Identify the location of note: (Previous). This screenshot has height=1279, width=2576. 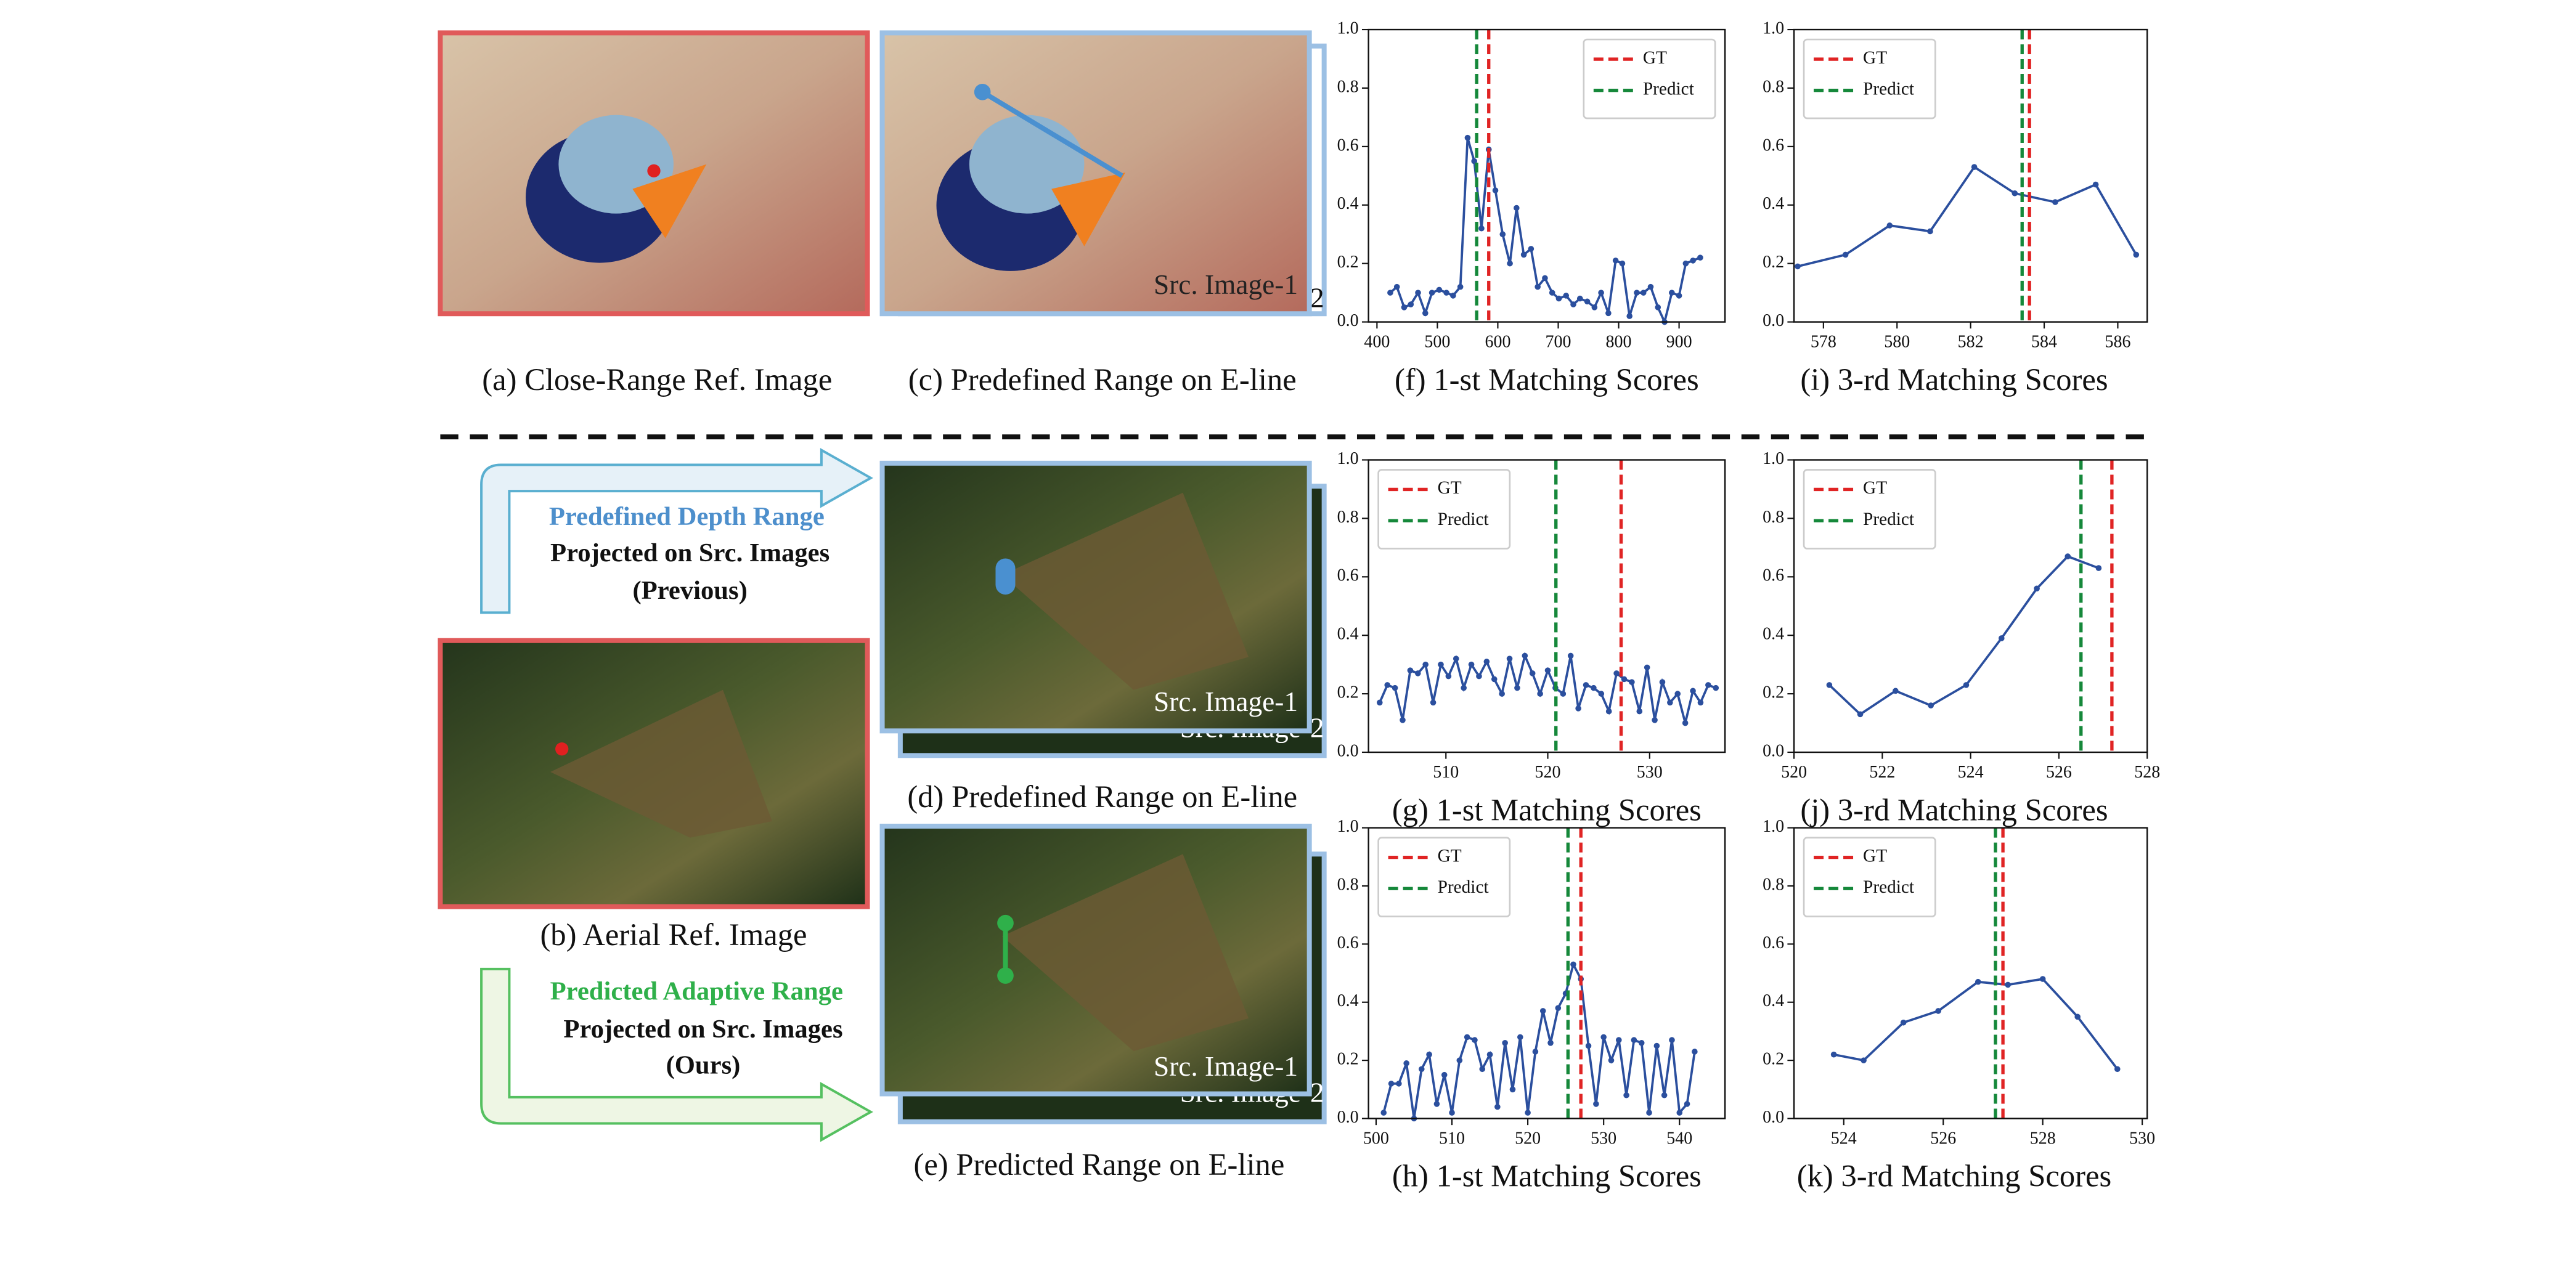
(690, 590).